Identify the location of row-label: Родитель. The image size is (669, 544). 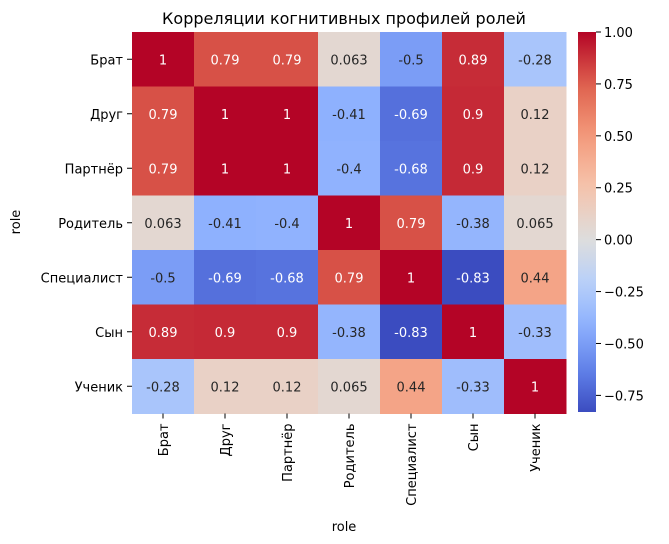
(90, 224).